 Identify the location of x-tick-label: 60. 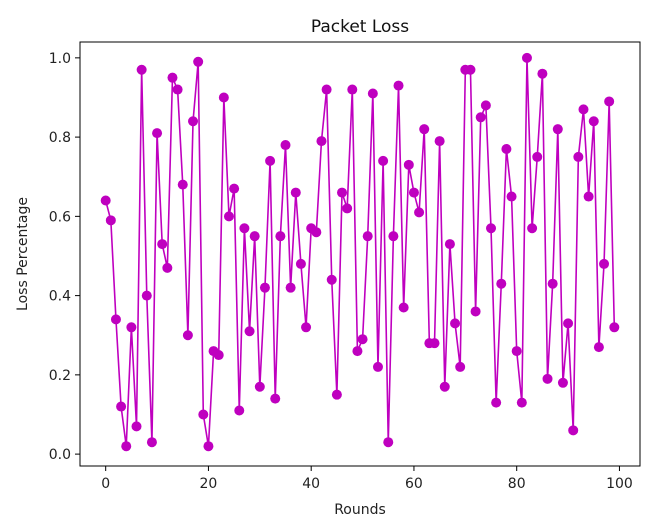
(414, 484).